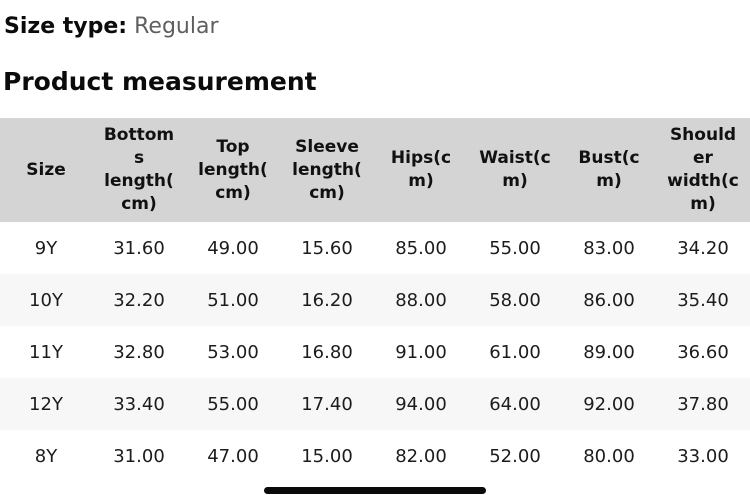  Describe the element at coordinates (703, 456) in the screenshot. I see `table-cell: 33.00` at that location.